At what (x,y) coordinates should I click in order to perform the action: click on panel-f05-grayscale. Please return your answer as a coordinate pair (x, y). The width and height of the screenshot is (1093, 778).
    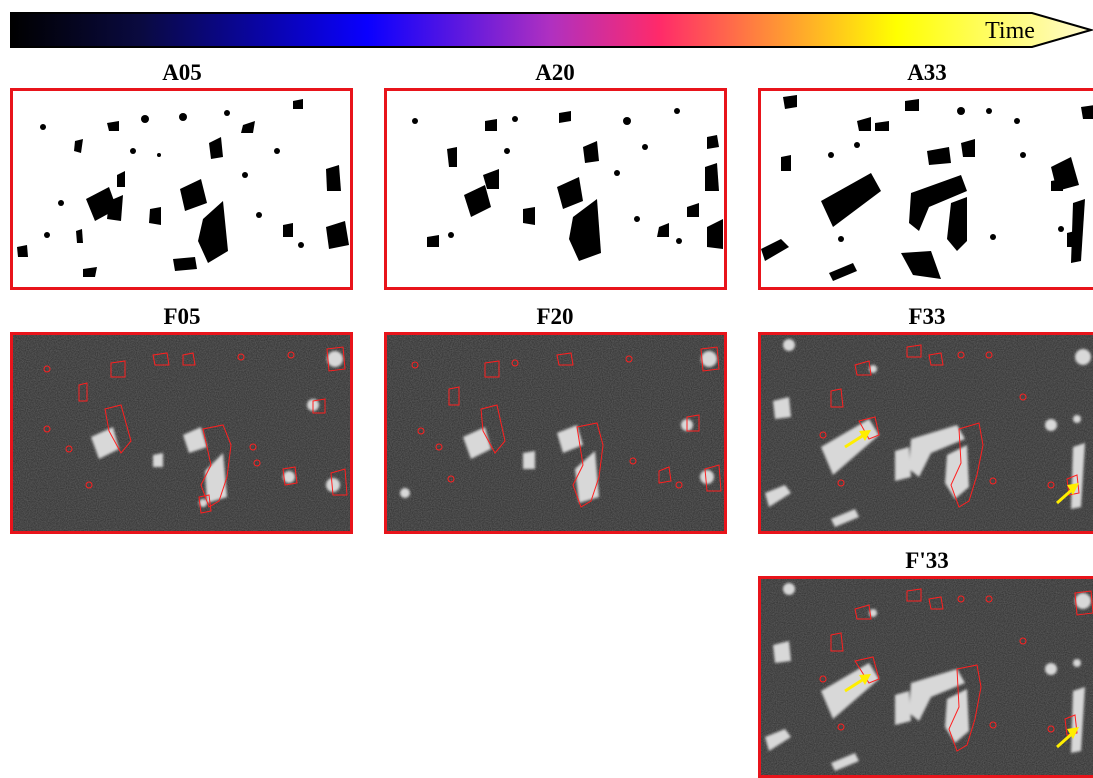
    Looking at the image, I should click on (181, 433).